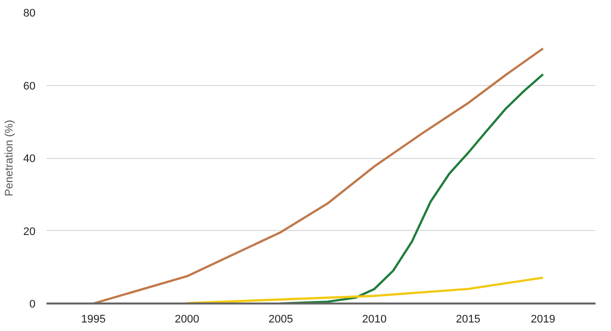  I want to click on x-tick-label: 1995, so click(93, 320).